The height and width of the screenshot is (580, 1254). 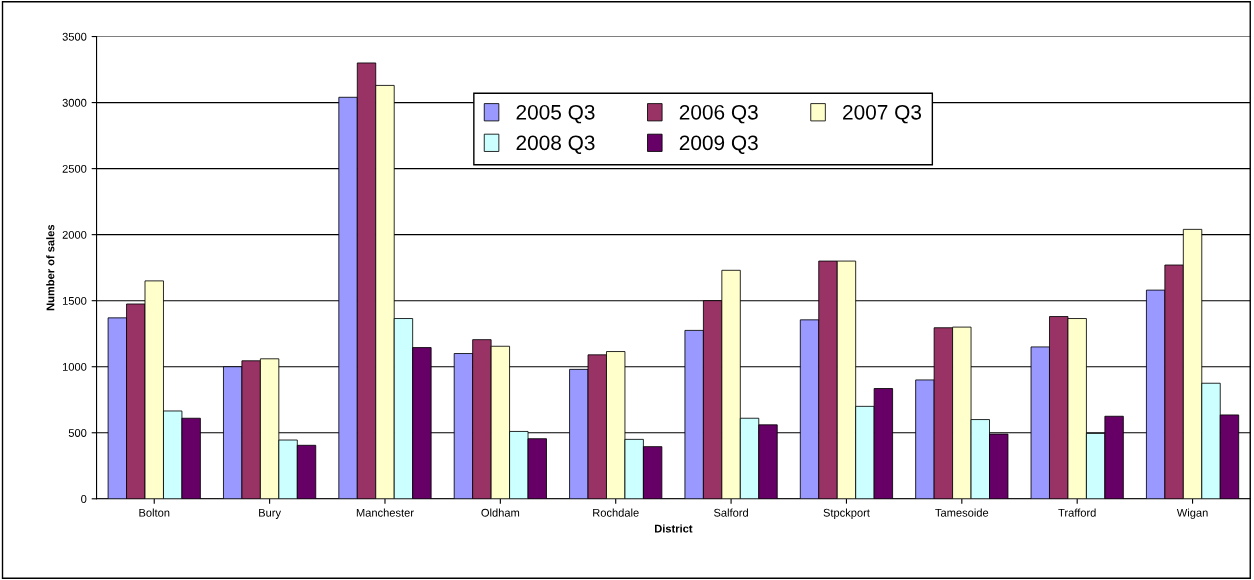 I want to click on legend-label: 2006 Q3, so click(x=718, y=114).